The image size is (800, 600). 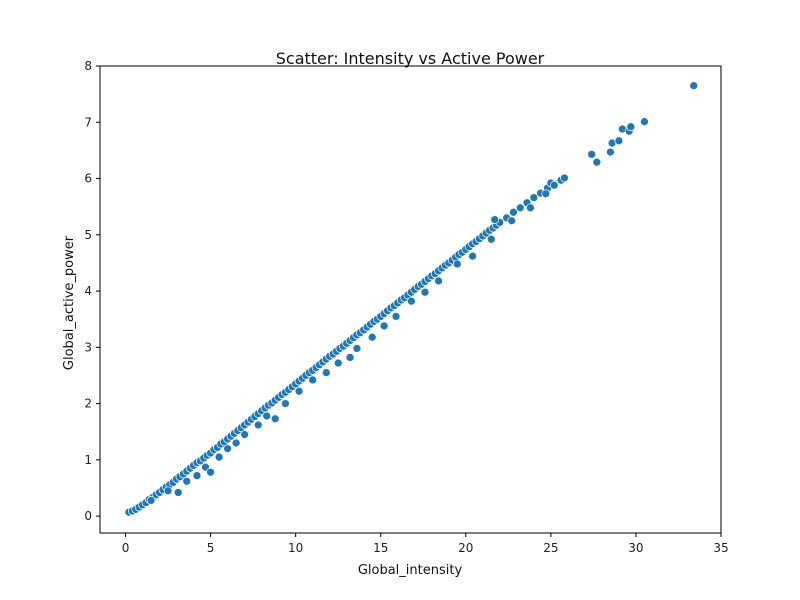 What do you see at coordinates (88, 347) in the screenshot?
I see `y-tick-label: 3` at bounding box center [88, 347].